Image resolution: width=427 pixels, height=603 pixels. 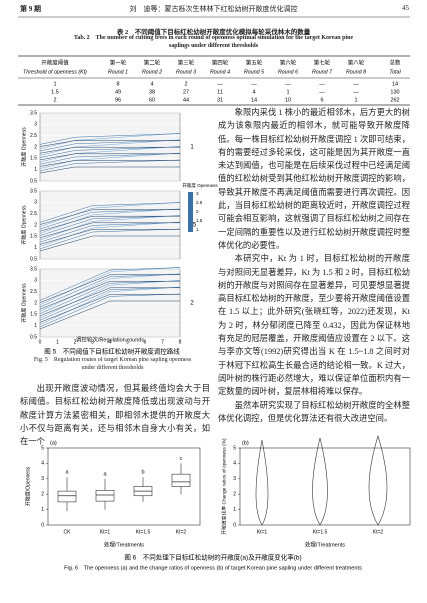 What do you see at coordinates (192, 148) in the screenshot?
I see `panel-label: 1` at bounding box center [192, 148].